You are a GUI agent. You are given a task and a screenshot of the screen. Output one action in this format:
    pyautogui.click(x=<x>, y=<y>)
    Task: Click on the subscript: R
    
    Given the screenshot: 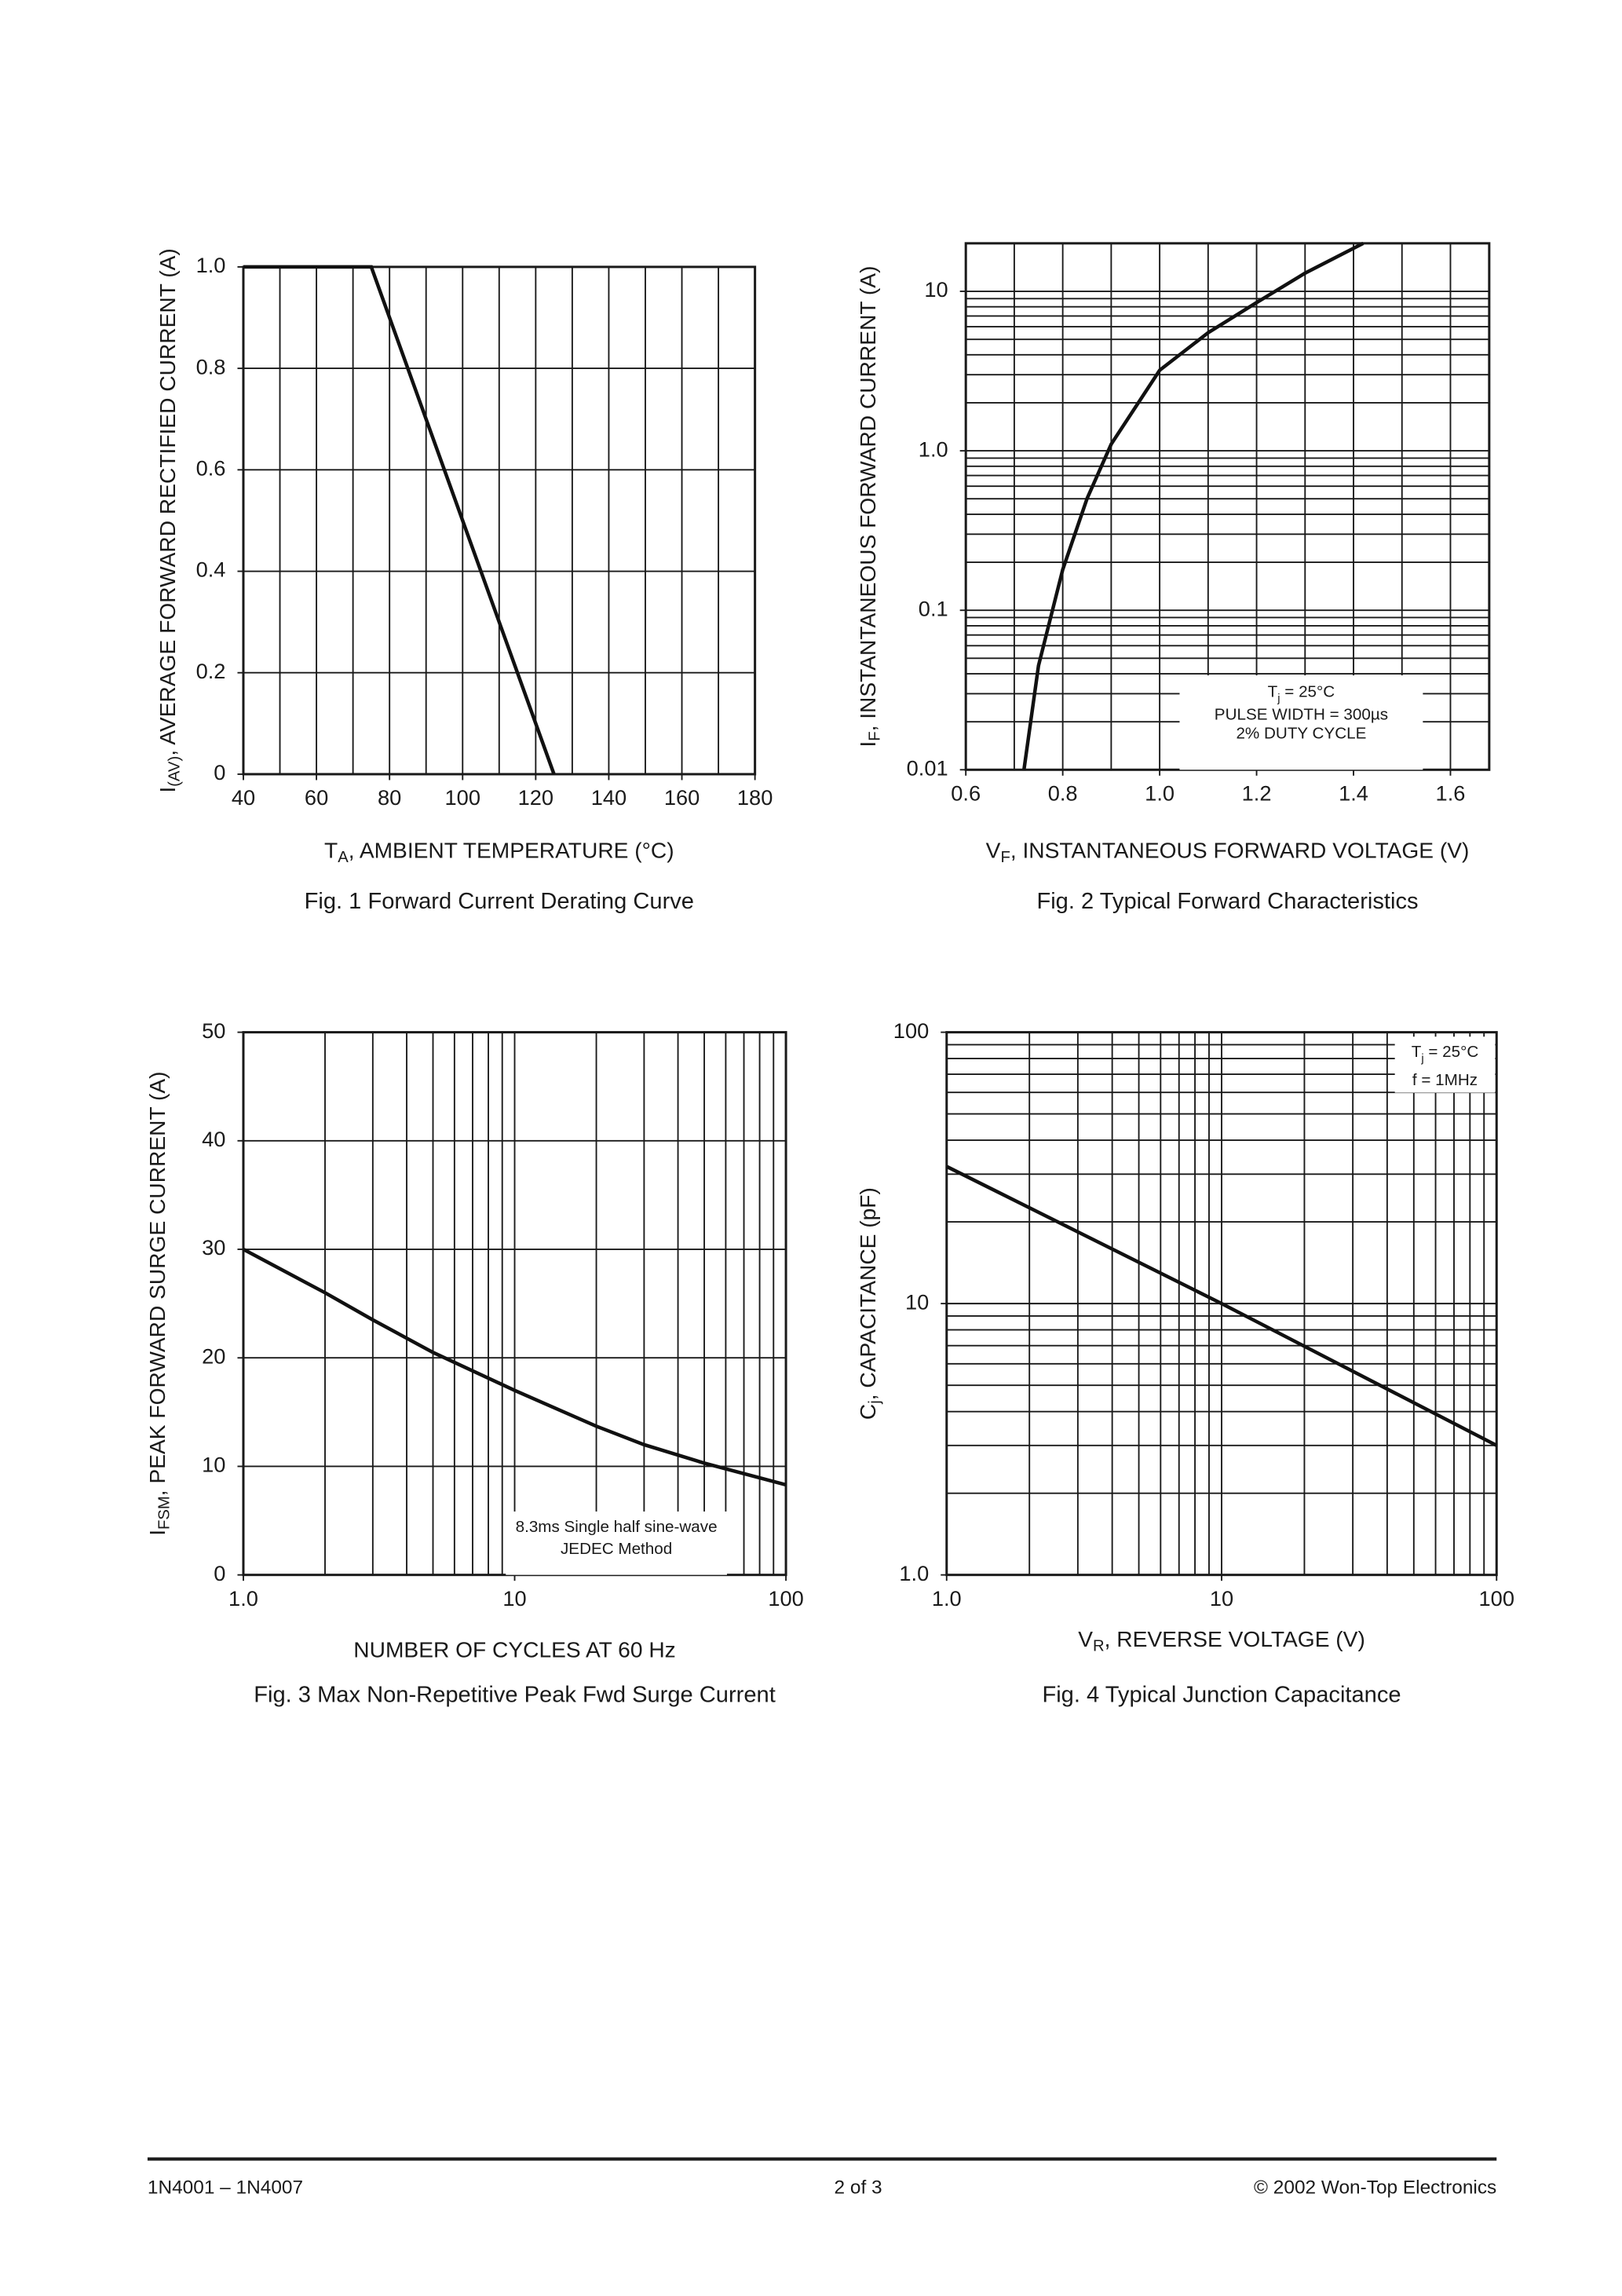 What is the action you would take?
    pyautogui.click(x=1099, y=1646)
    